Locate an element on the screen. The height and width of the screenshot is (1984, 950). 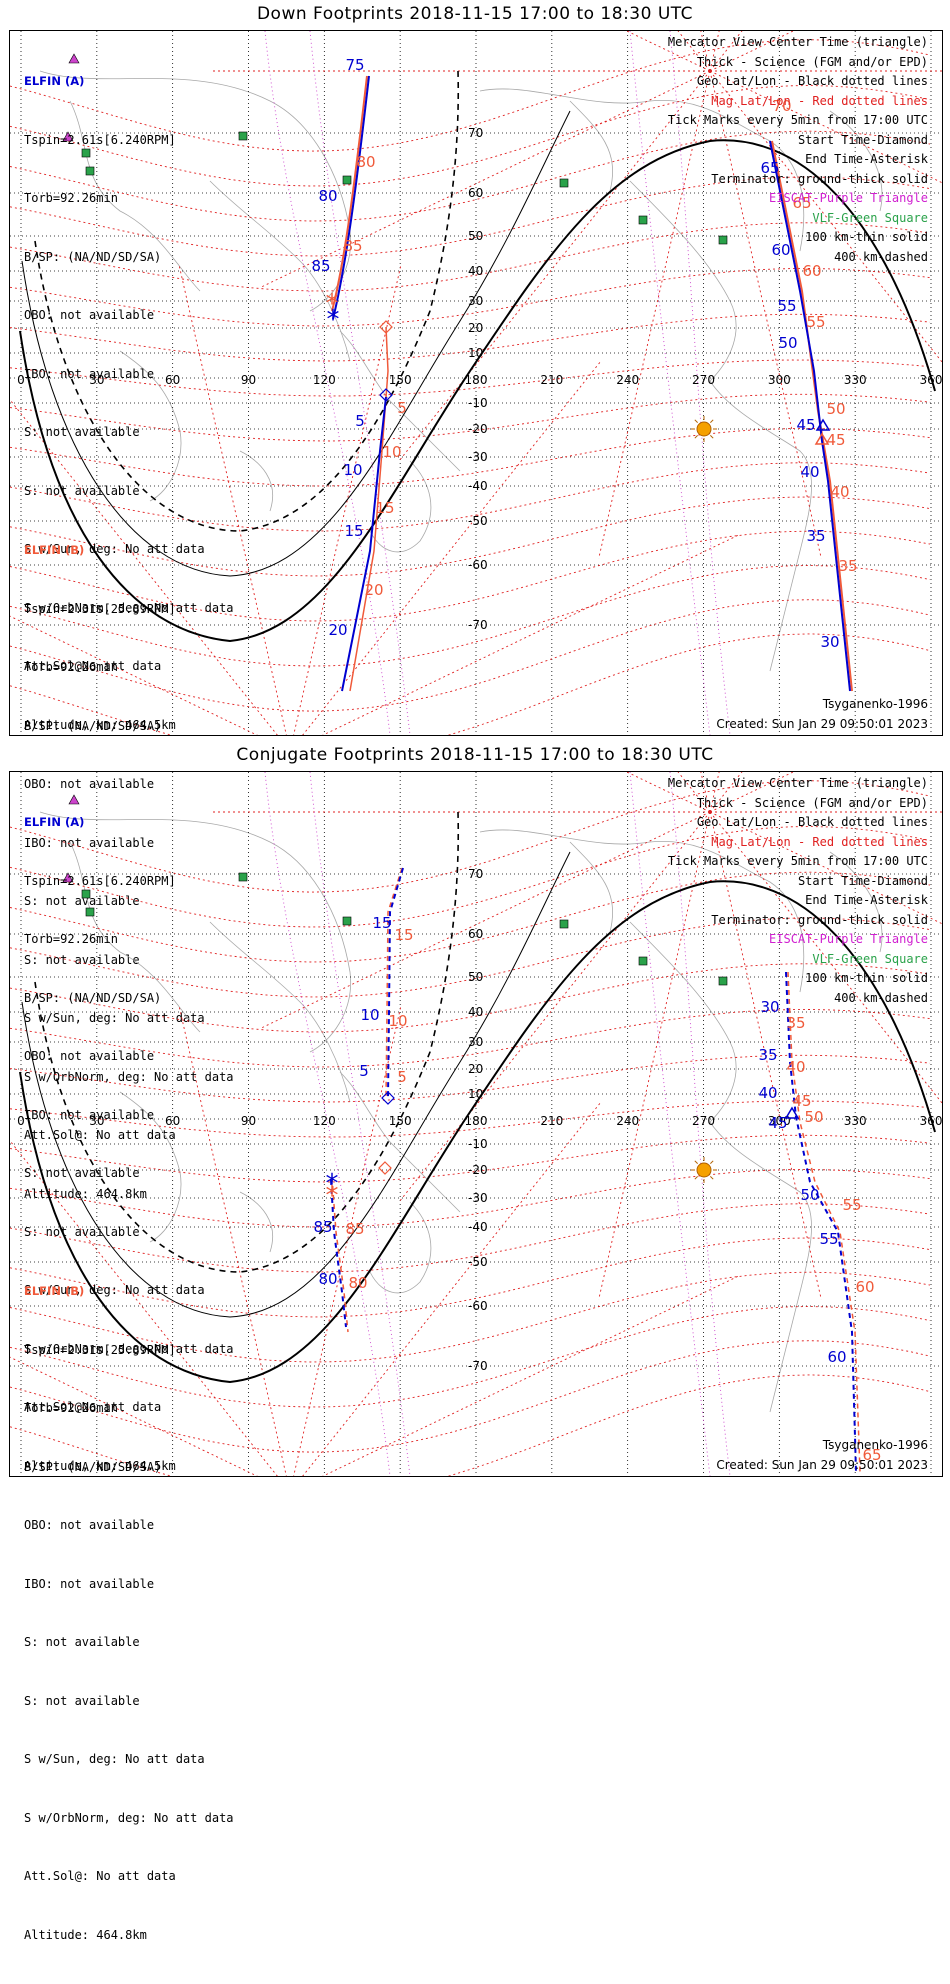
elfin-b-line: S w/Sun, deg: No att data is located at coordinates (114, 1018).